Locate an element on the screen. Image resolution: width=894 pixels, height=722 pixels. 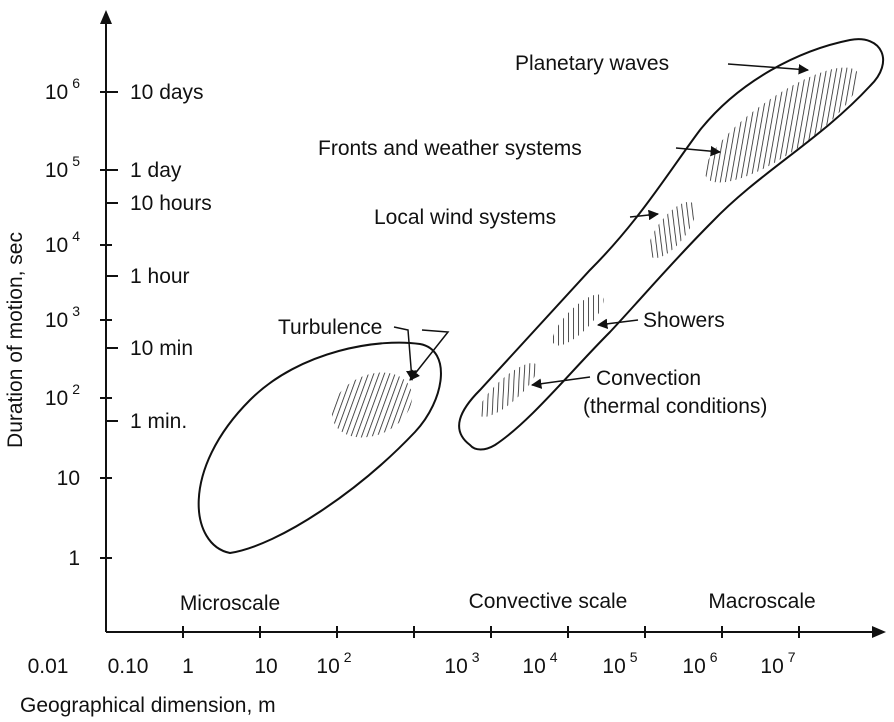
tick-base: 0.01 is located at coordinates (48, 666).